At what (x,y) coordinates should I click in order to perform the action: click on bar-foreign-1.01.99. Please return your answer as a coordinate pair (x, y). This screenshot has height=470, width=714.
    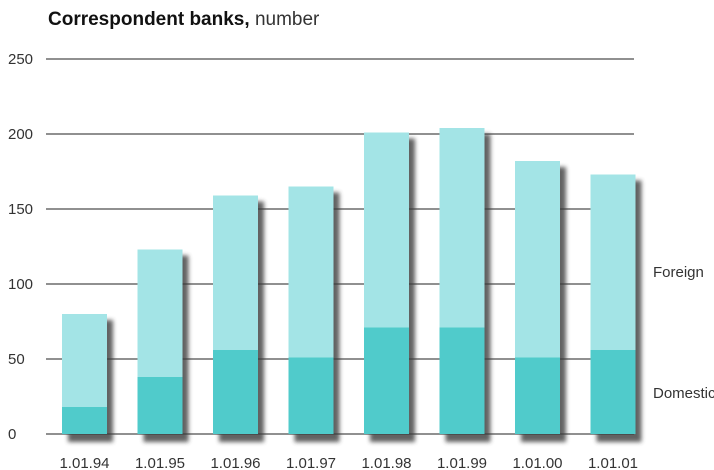
    Looking at the image, I should click on (462, 228).